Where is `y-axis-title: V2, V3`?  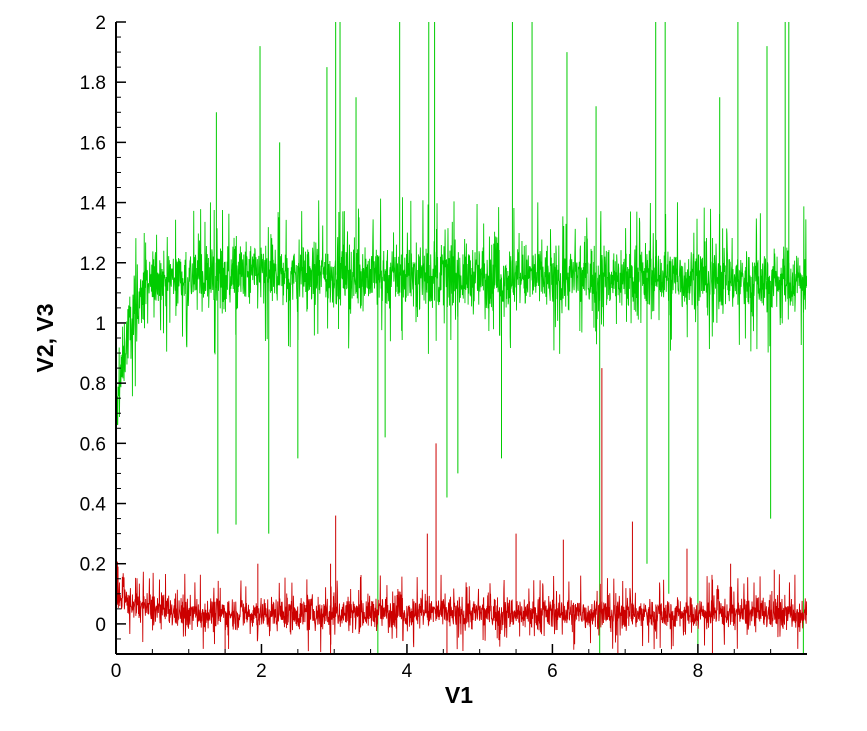 y-axis-title: V2, V3 is located at coordinates (45, 337).